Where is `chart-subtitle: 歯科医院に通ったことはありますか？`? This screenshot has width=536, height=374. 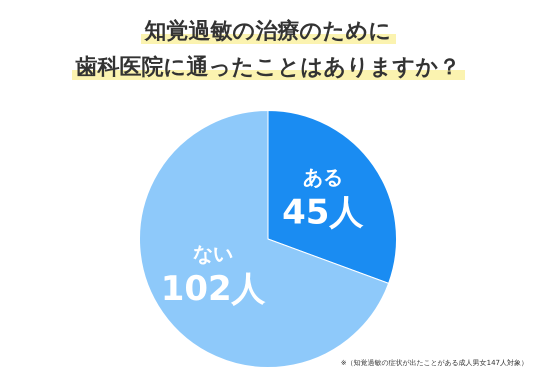
chart-subtitle: 歯科医院に通ったことはありますか？ is located at coordinates (268, 67).